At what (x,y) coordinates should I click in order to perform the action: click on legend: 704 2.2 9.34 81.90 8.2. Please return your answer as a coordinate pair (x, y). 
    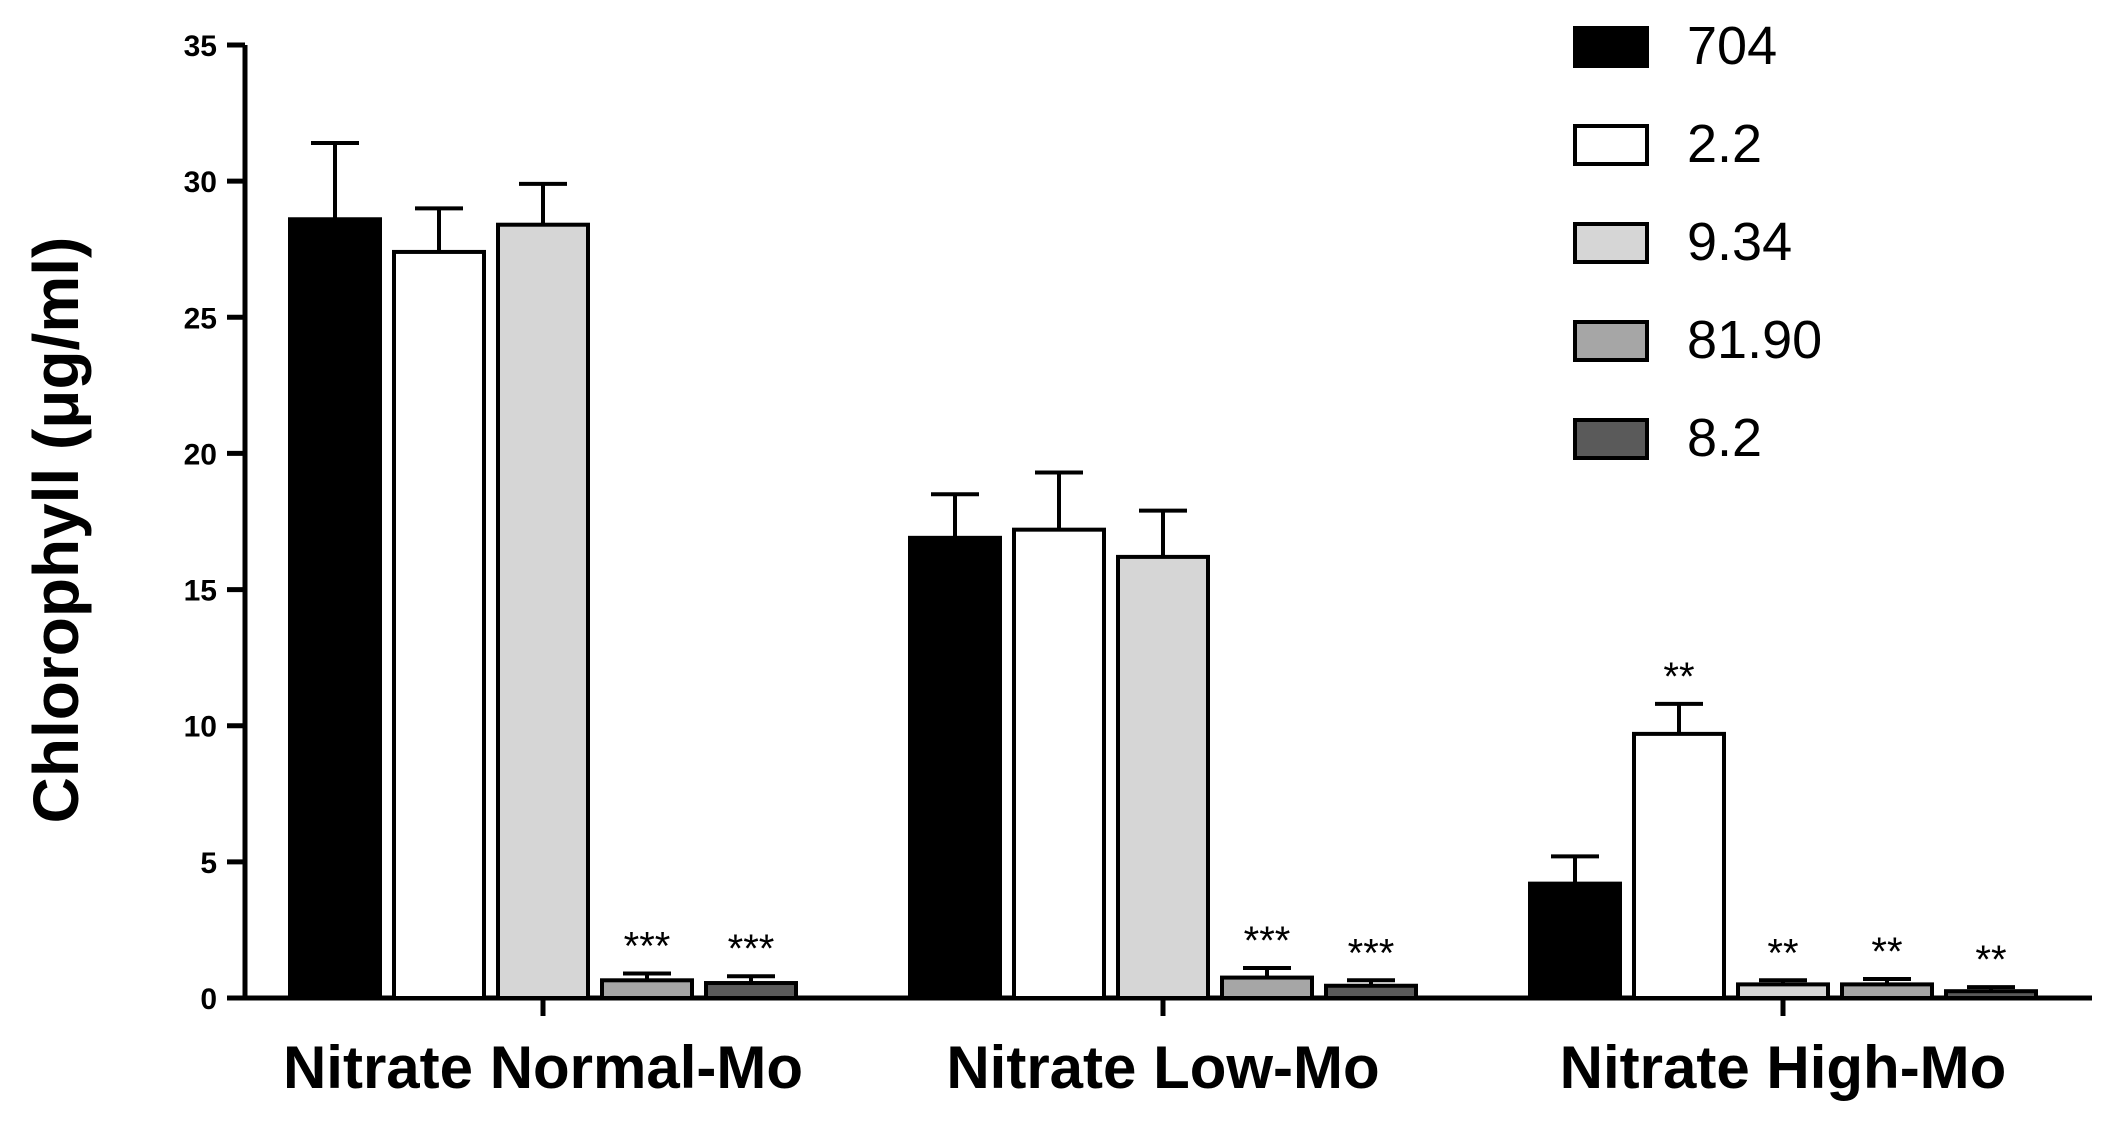
    Looking at the image, I should click on (1697, 242).